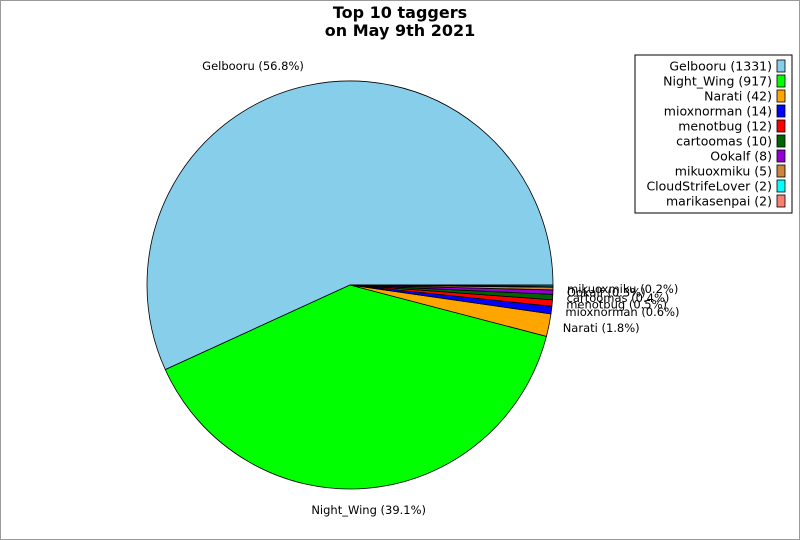 The image size is (800, 540). What do you see at coordinates (724, 141) in the screenshot?
I see `legend-label-cartoomas: cartoomas (10)` at bounding box center [724, 141].